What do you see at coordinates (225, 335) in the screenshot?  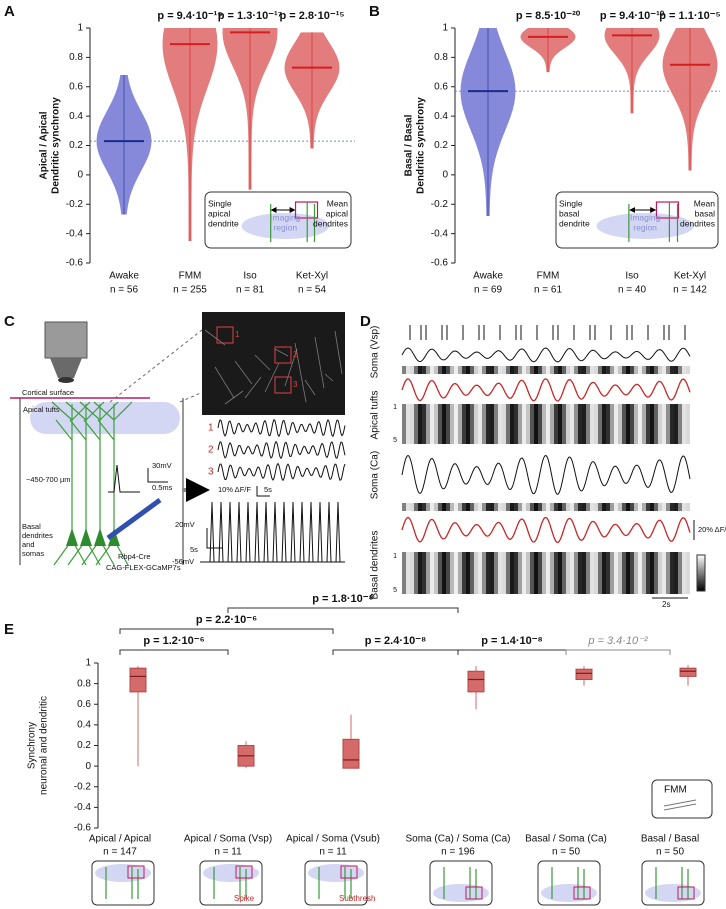 I see `fov-roi` at bounding box center [225, 335].